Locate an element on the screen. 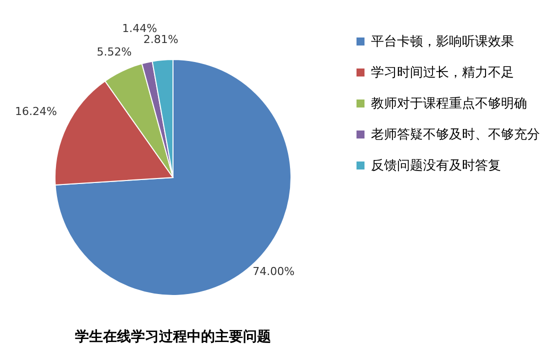 Image resolution: width=550 pixels, height=354 pixels. legend-label: 教师对于课程重点不够明确 is located at coordinates (449, 104).